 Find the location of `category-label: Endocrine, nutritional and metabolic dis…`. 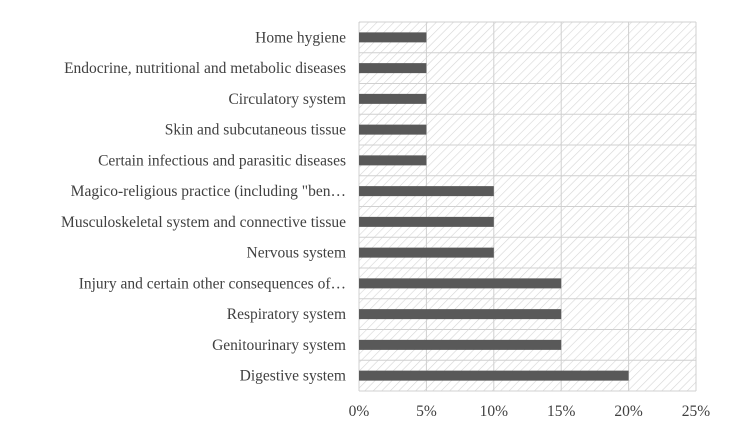

category-label: Endocrine, nutritional and metabolic dis… is located at coordinates (205, 68).